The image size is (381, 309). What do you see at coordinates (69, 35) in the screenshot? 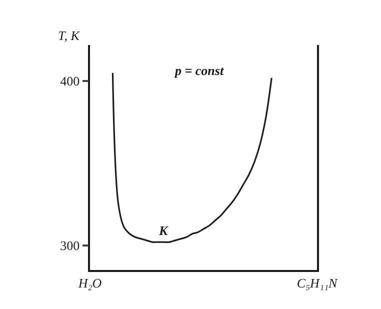
I see `y-axis-title: T, K` at bounding box center [69, 35].